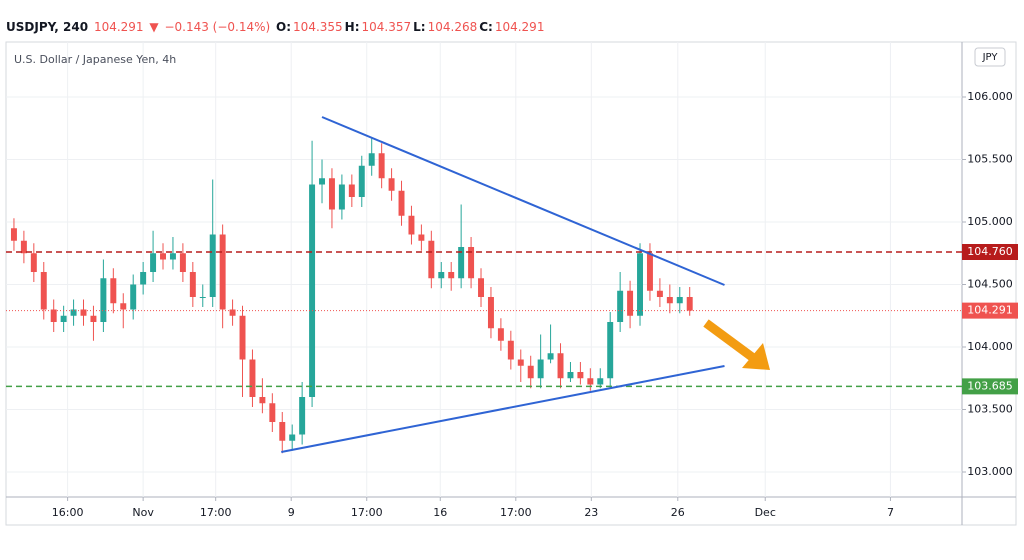 Image resolution: width=1024 pixels, height=560 pixels. I want to click on ohlc-value: 104.357, so click(386, 27).